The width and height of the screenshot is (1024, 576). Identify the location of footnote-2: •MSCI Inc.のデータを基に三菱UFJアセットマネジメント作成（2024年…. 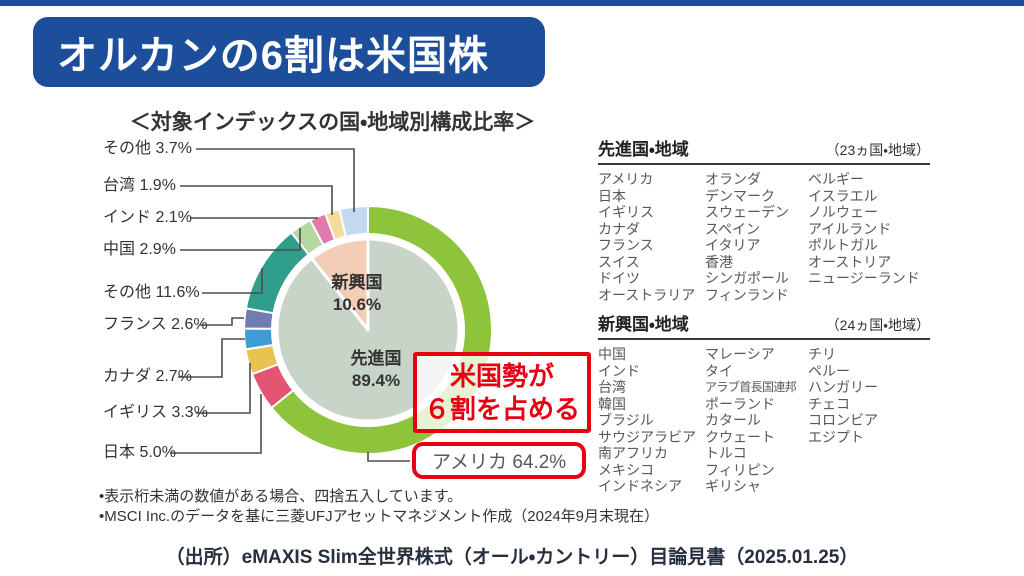
(379, 516).